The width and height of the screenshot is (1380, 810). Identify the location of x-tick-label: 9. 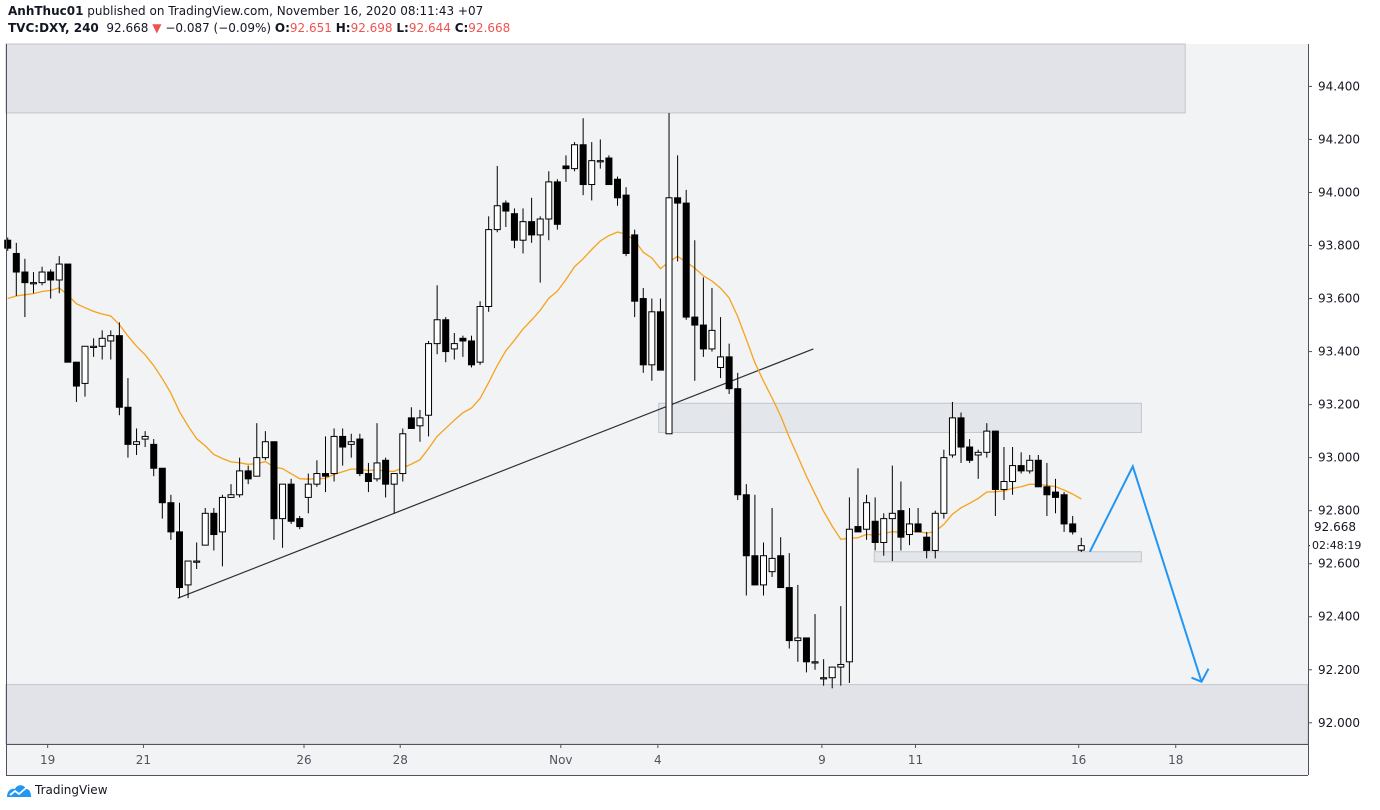
(822, 760).